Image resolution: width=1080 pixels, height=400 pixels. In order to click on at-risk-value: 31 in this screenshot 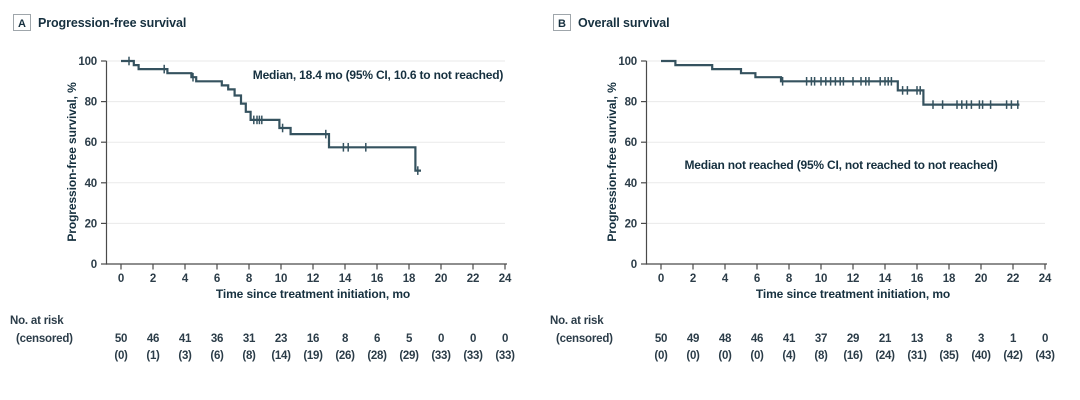, I will do `click(249, 339)`.